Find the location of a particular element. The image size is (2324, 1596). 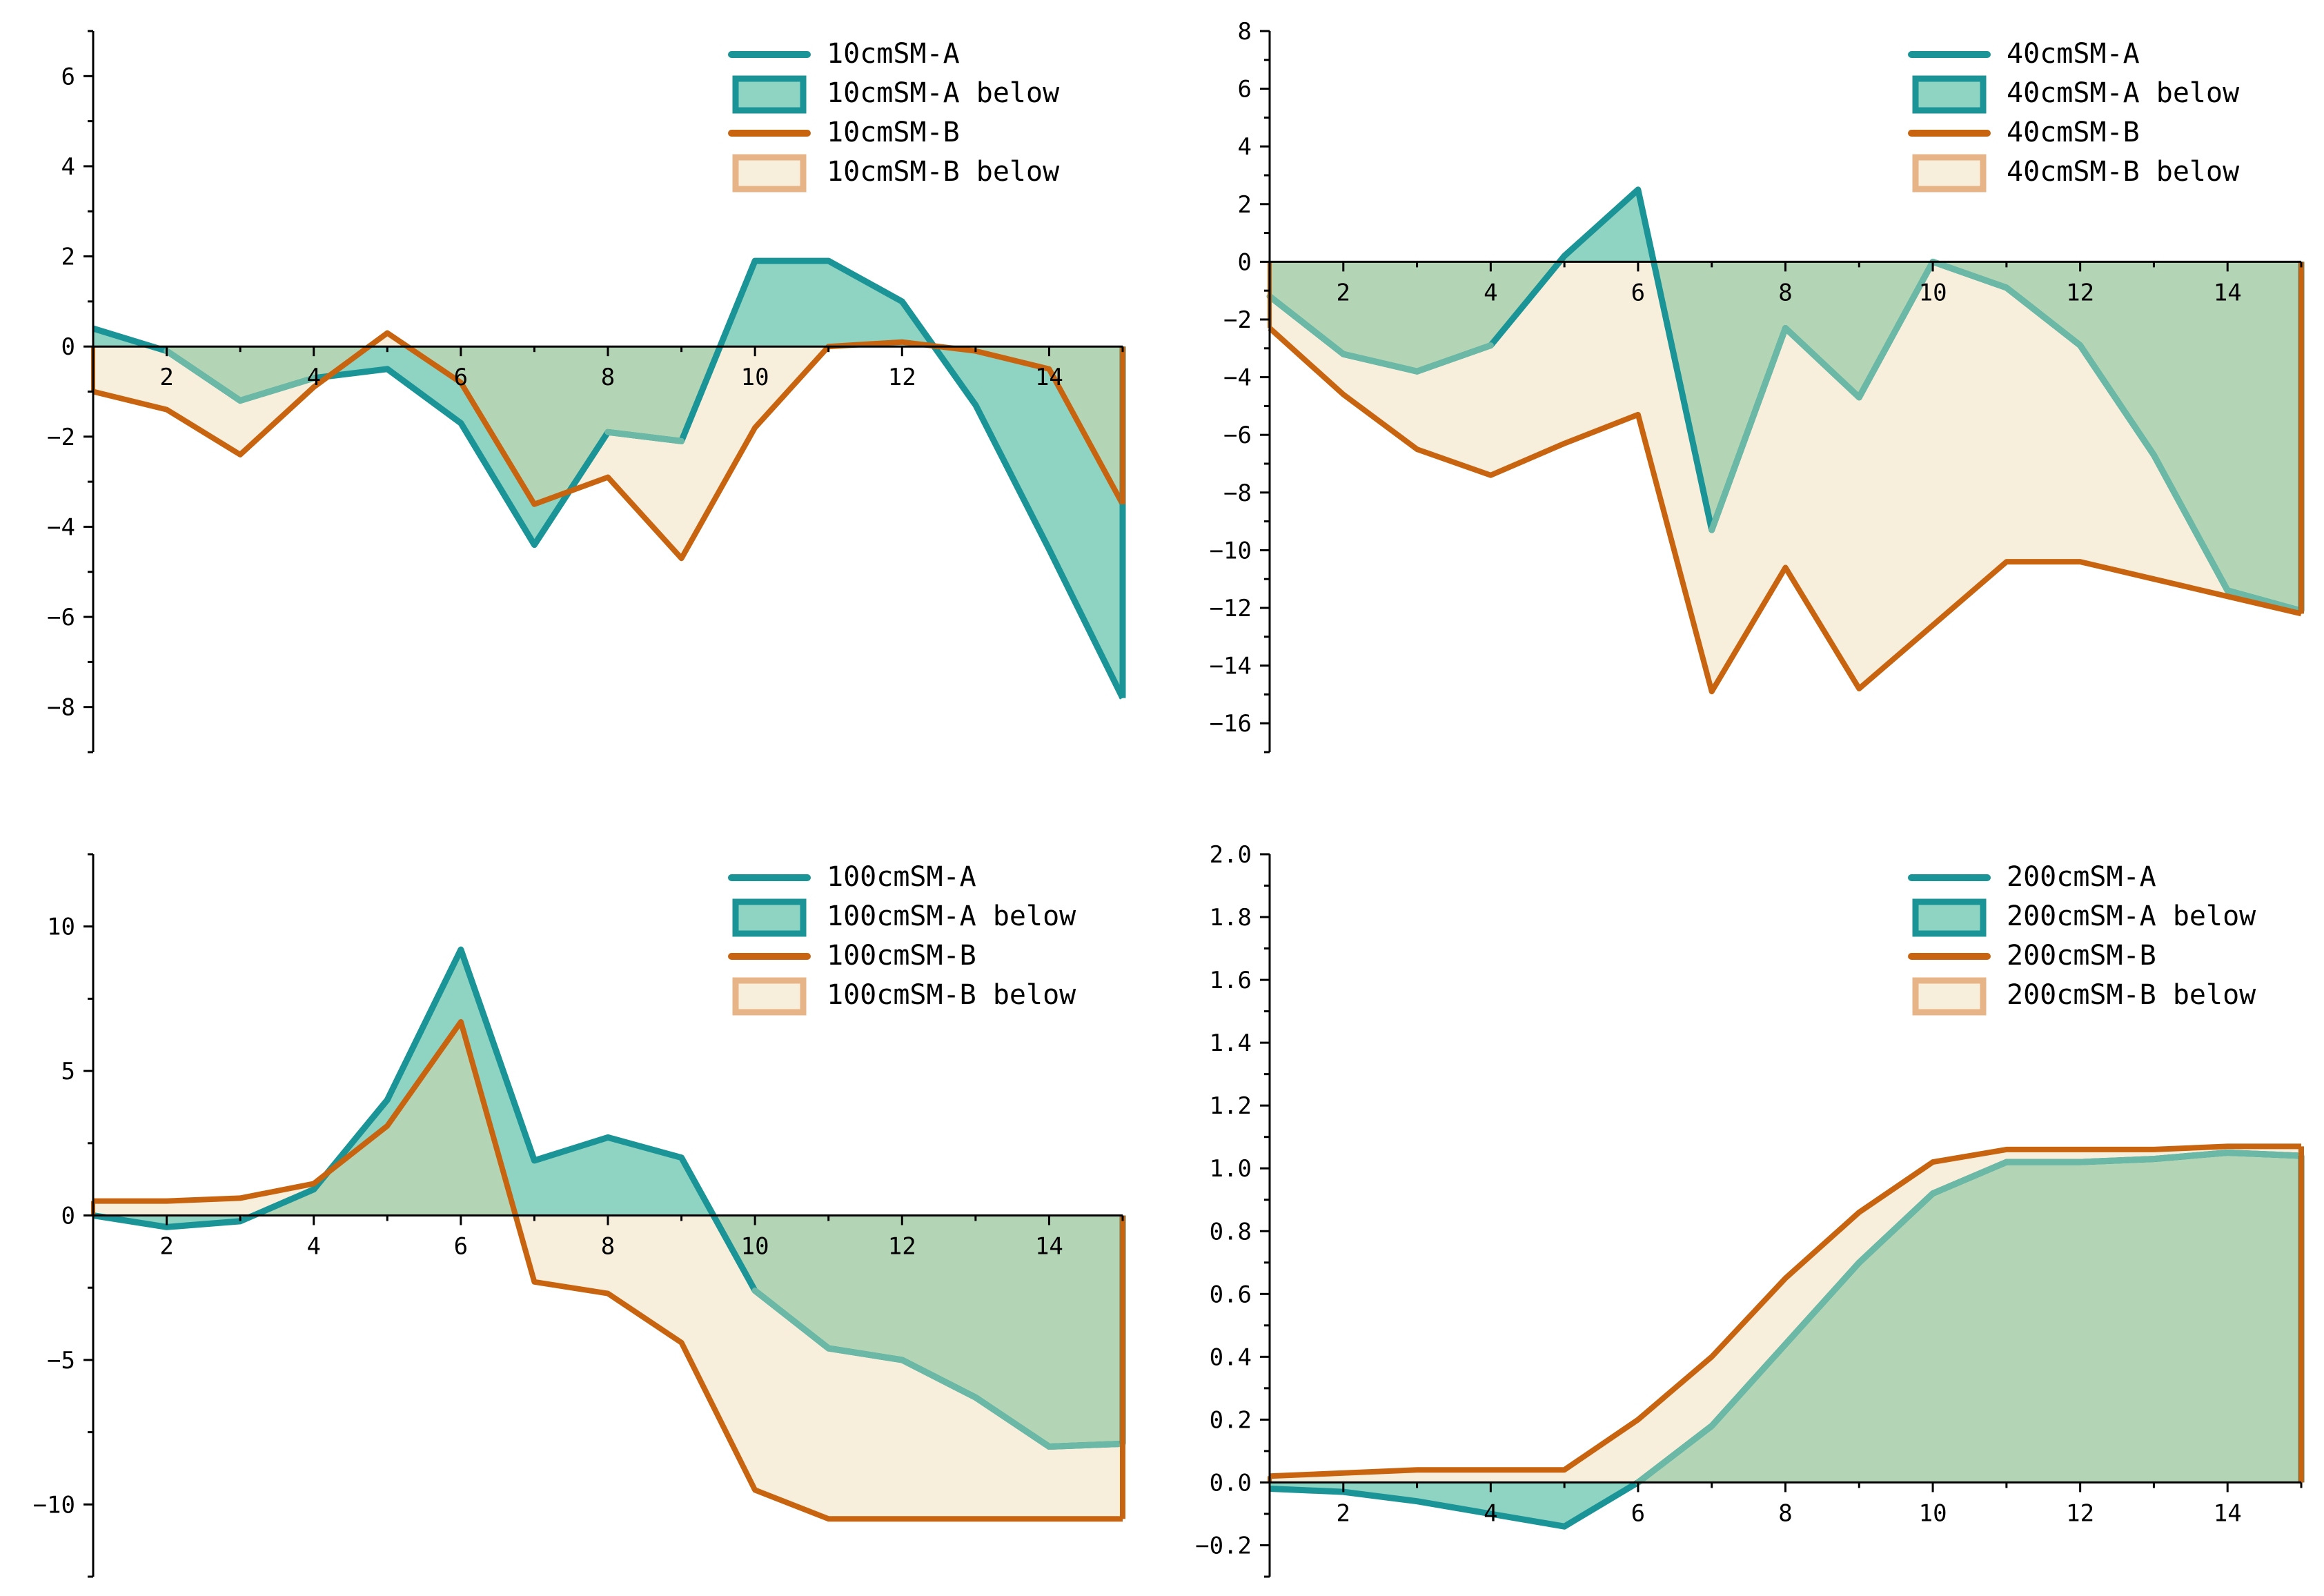

y-tick-label: 0 is located at coordinates (1245, 262).